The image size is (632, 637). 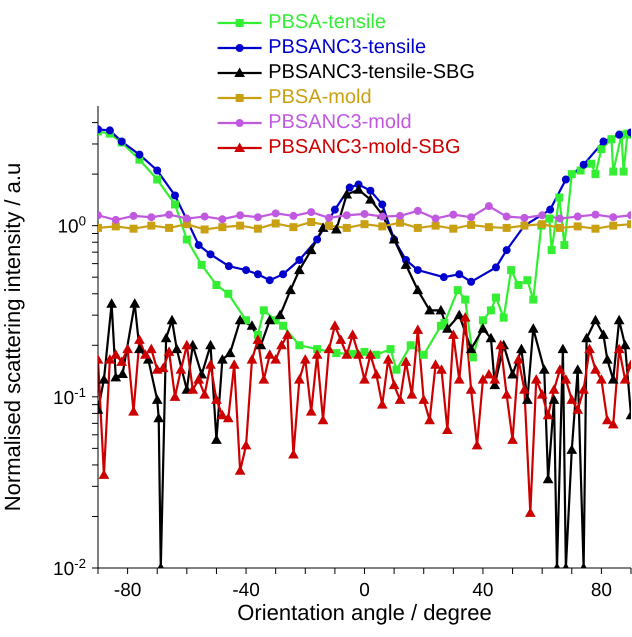 I want to click on y-tick-label: 10$^{-2}$, so click(x=69, y=568).